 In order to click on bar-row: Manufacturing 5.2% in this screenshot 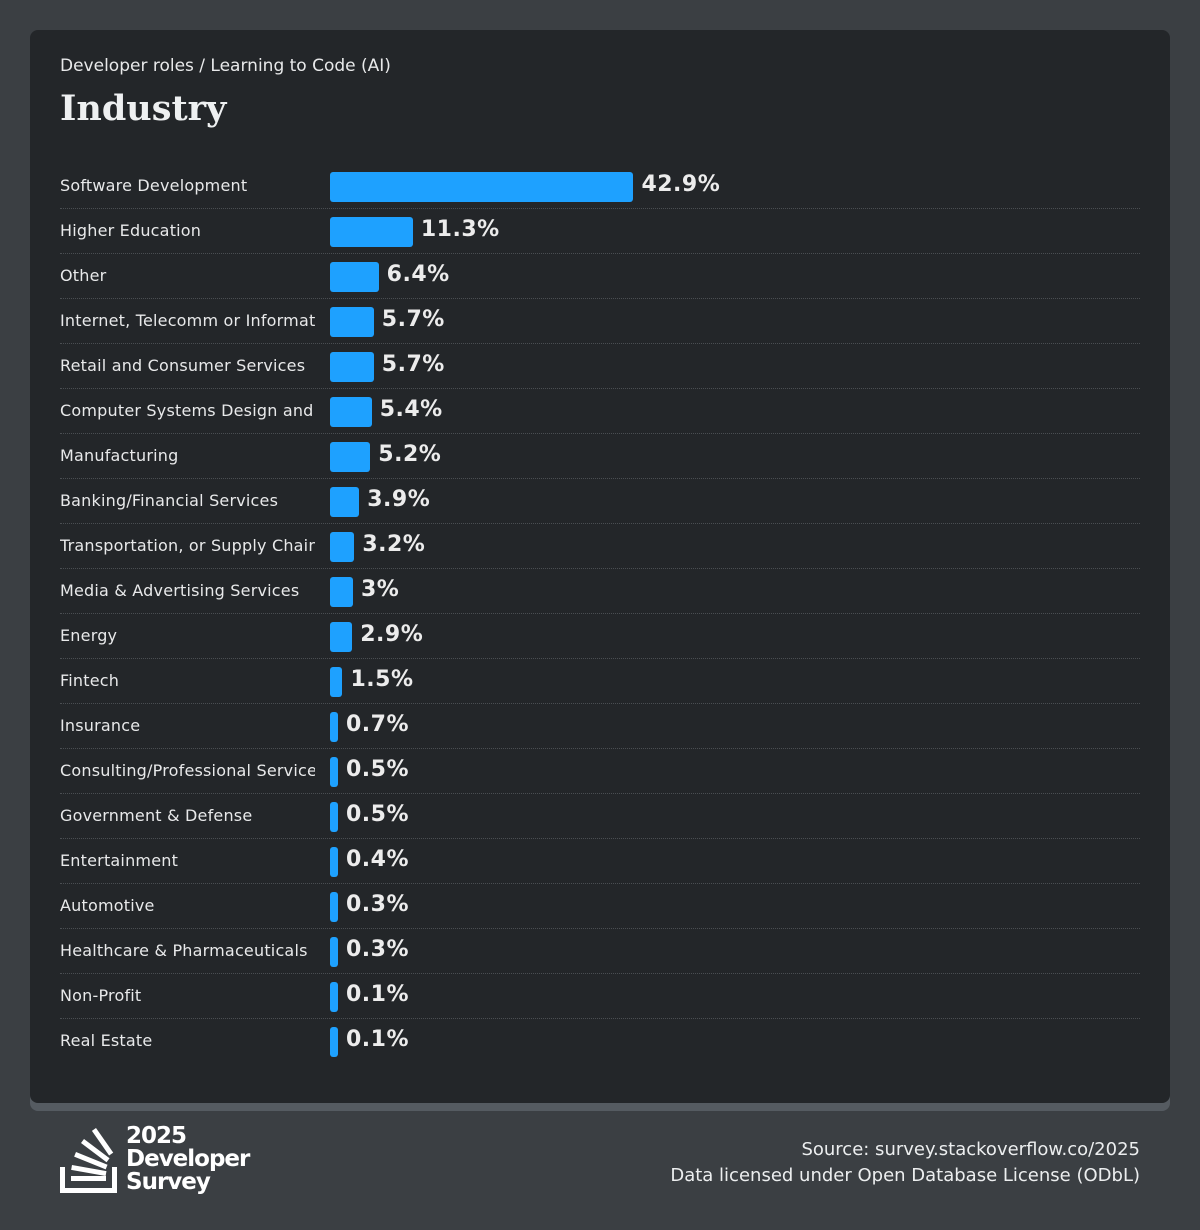, I will do `click(600, 456)`.